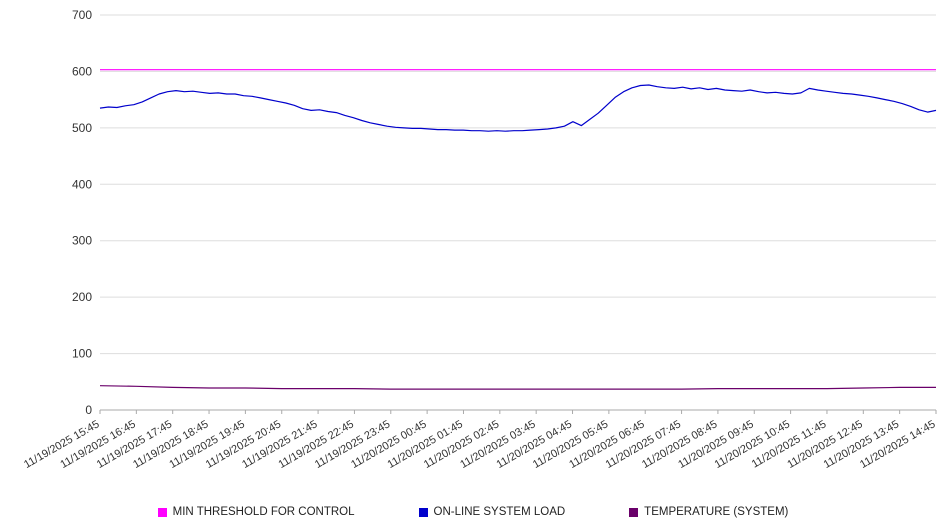  What do you see at coordinates (82, 354) in the screenshot?
I see `y-tick-label: 100` at bounding box center [82, 354].